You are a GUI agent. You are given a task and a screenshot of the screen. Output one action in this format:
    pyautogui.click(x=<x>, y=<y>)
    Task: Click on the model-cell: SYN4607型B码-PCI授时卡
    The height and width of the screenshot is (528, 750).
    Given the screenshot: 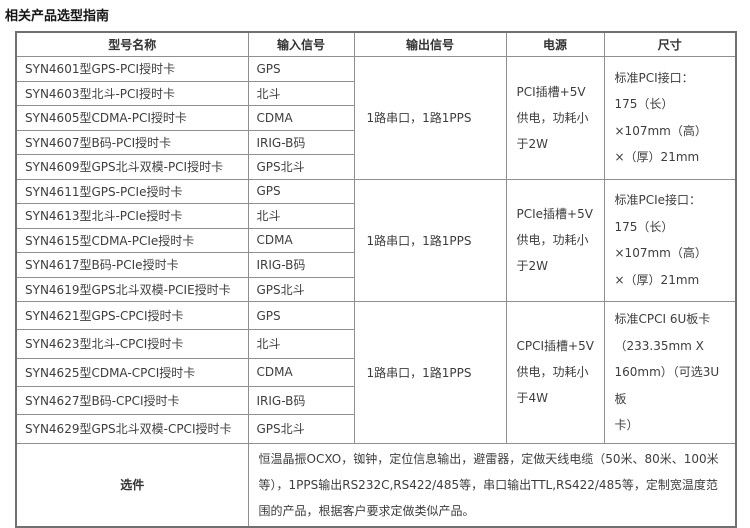 What is the action you would take?
    pyautogui.click(x=132, y=142)
    